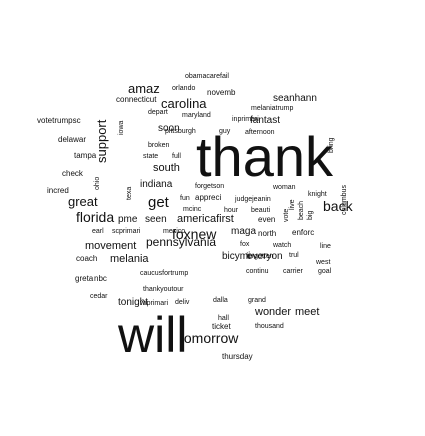 The image size is (425, 436). What do you see at coordinates (257, 300) in the screenshot?
I see `word-grand: grand` at bounding box center [257, 300].